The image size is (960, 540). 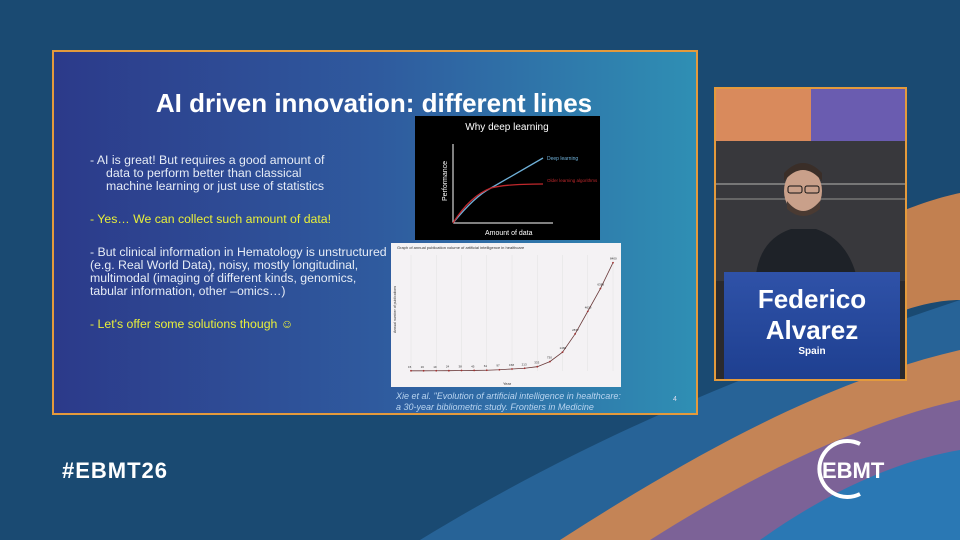 I want to click on ebmt-logo: EBMT, so click(x=851, y=469).